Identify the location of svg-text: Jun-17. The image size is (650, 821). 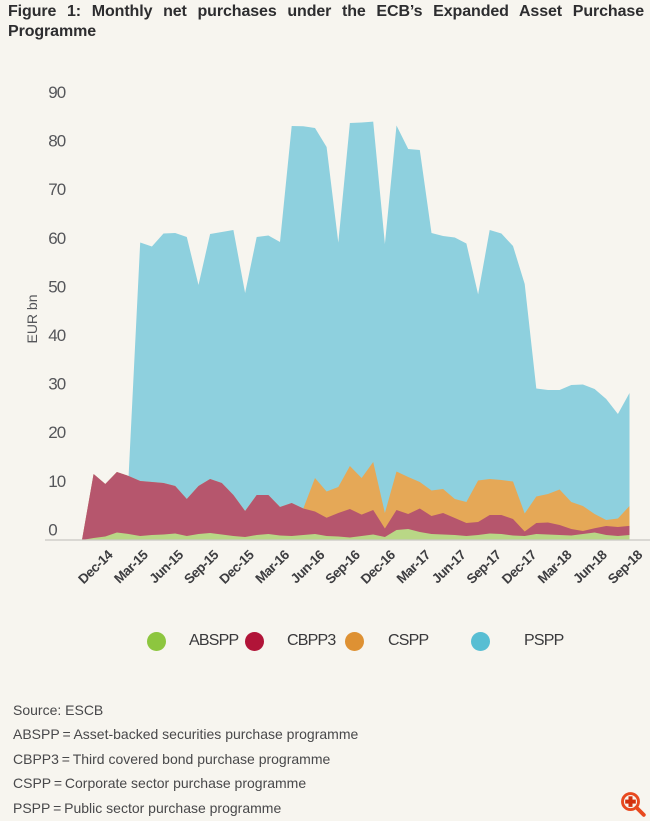
(449, 566).